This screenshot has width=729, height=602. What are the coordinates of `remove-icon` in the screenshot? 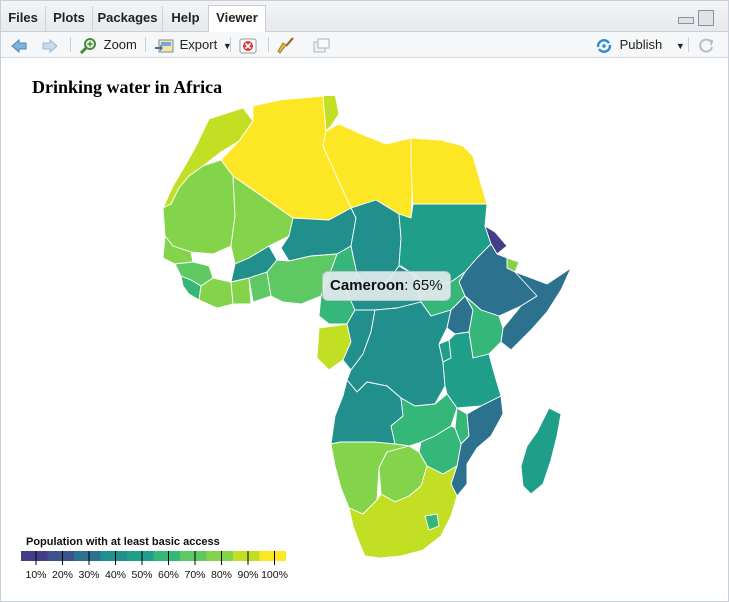 It's located at (248, 46).